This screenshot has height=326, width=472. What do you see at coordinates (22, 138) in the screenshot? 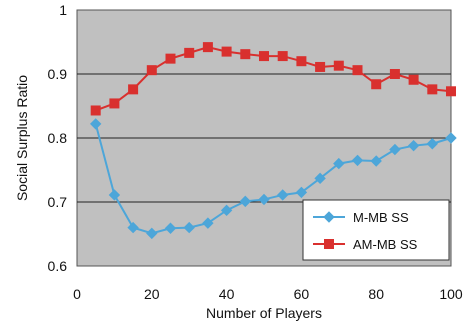
I see `y-axis-title: Social Surplus Ratio` at bounding box center [22, 138].